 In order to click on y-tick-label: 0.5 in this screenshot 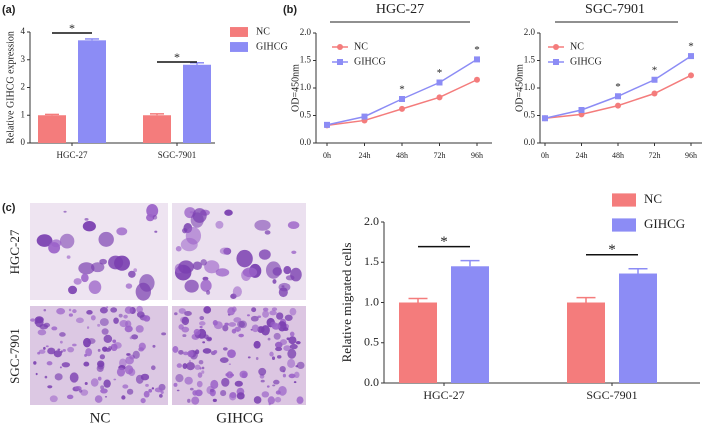, I will do `click(371, 342)`.